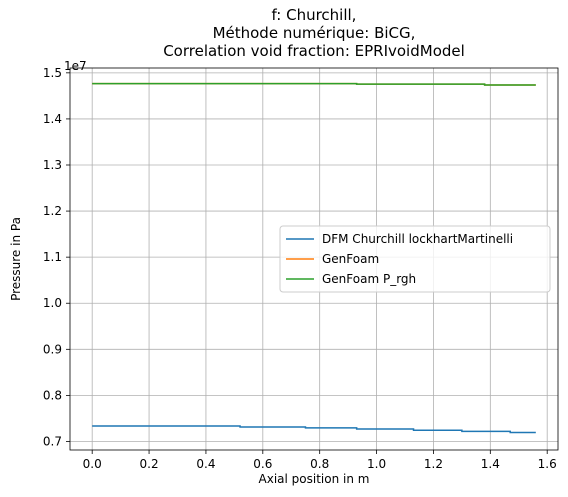 This screenshot has width=568, height=497. I want to click on chart-title-line-2: Méthode numérique: BiCG,, so click(314, 33).